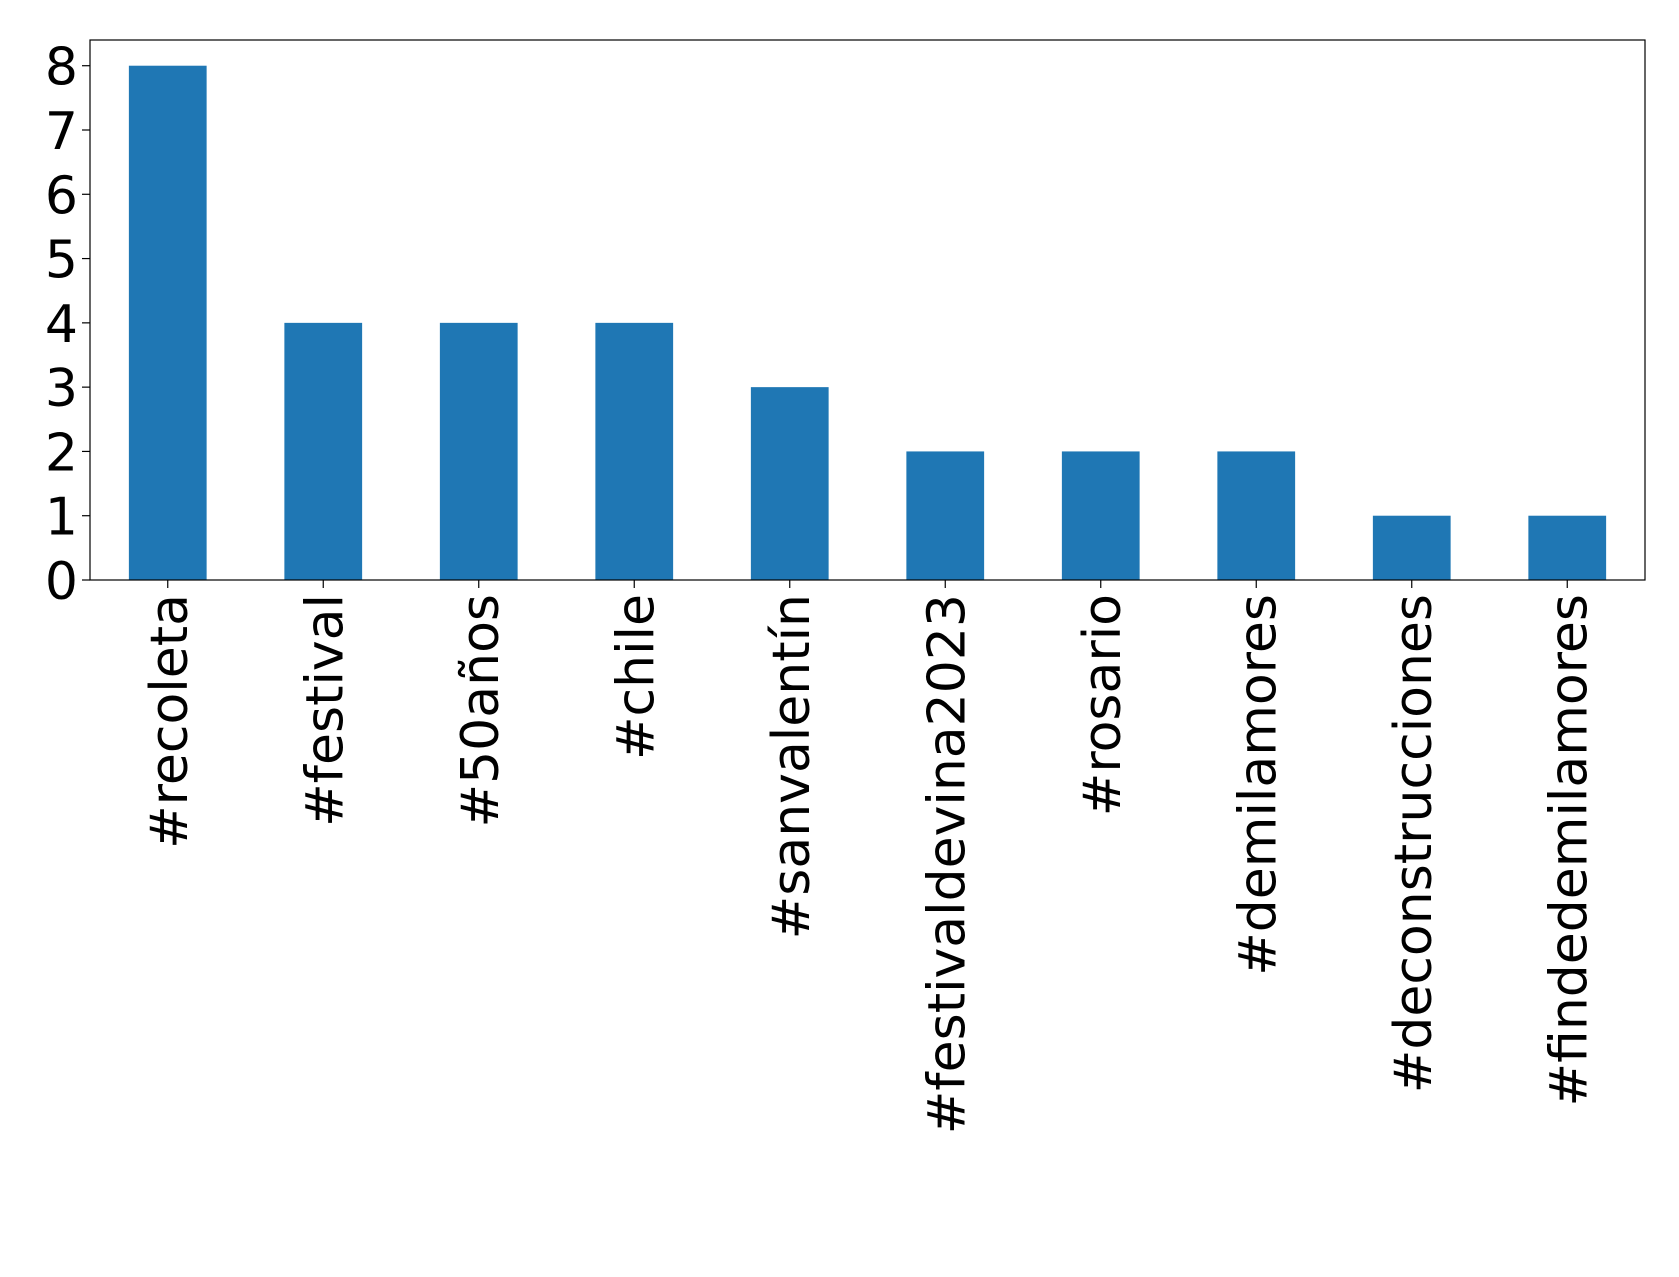  I want to click on y-tick-label: 7, so click(61, 132).